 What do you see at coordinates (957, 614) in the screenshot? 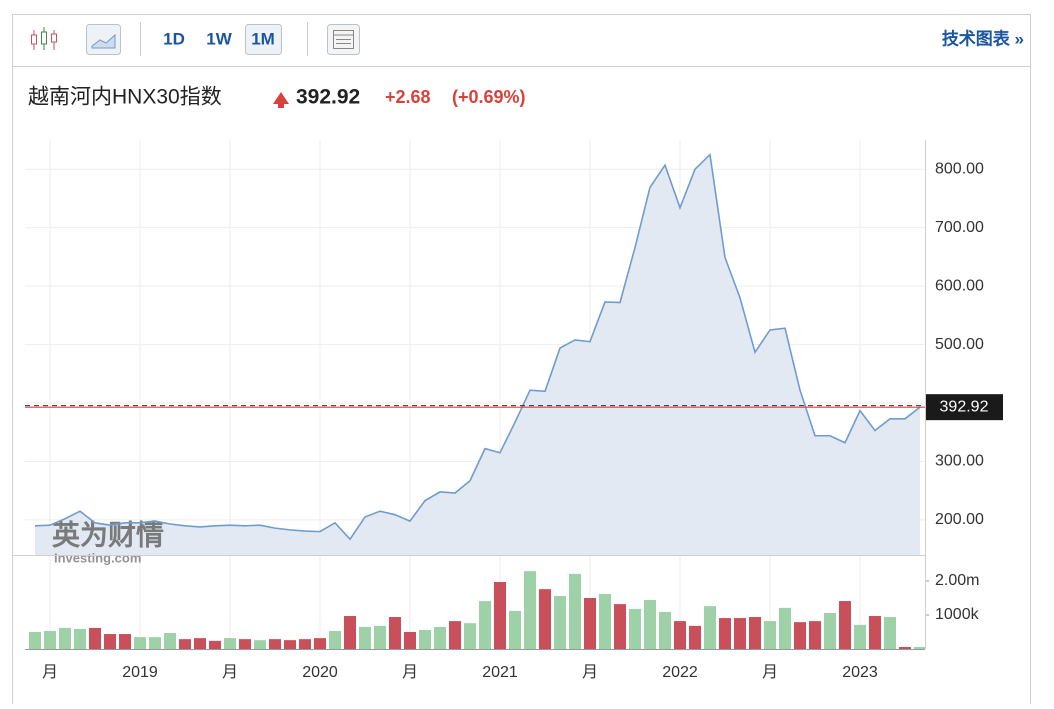
I see `y-tick-label: 1000k` at bounding box center [957, 614].